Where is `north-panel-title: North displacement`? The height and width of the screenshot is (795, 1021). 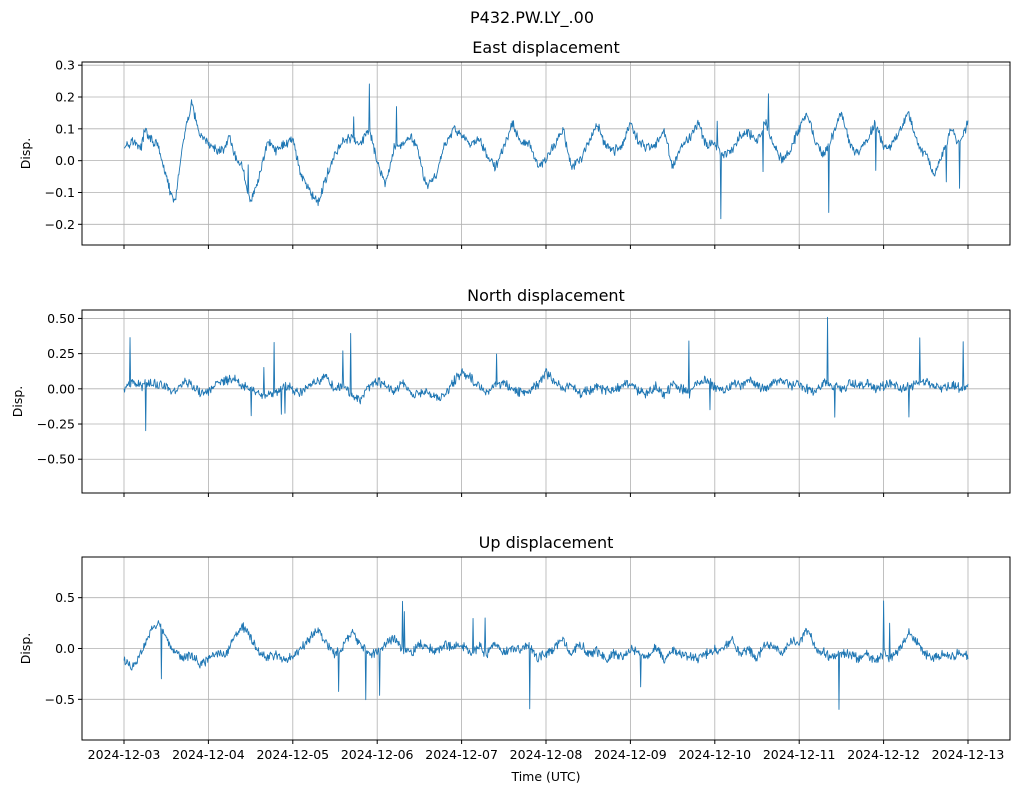 north-panel-title: North displacement is located at coordinates (546, 295).